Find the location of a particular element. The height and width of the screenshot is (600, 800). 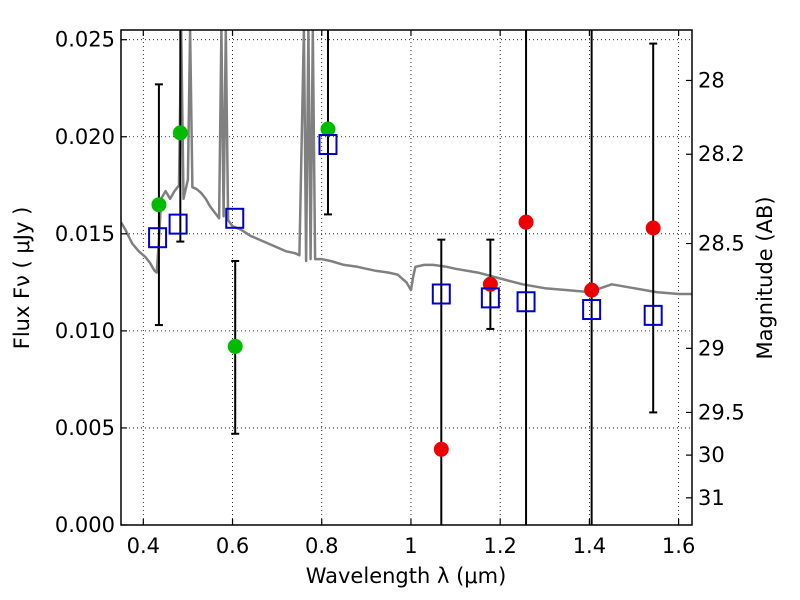

right-tick-label: 28.2 is located at coordinates (721, 154).